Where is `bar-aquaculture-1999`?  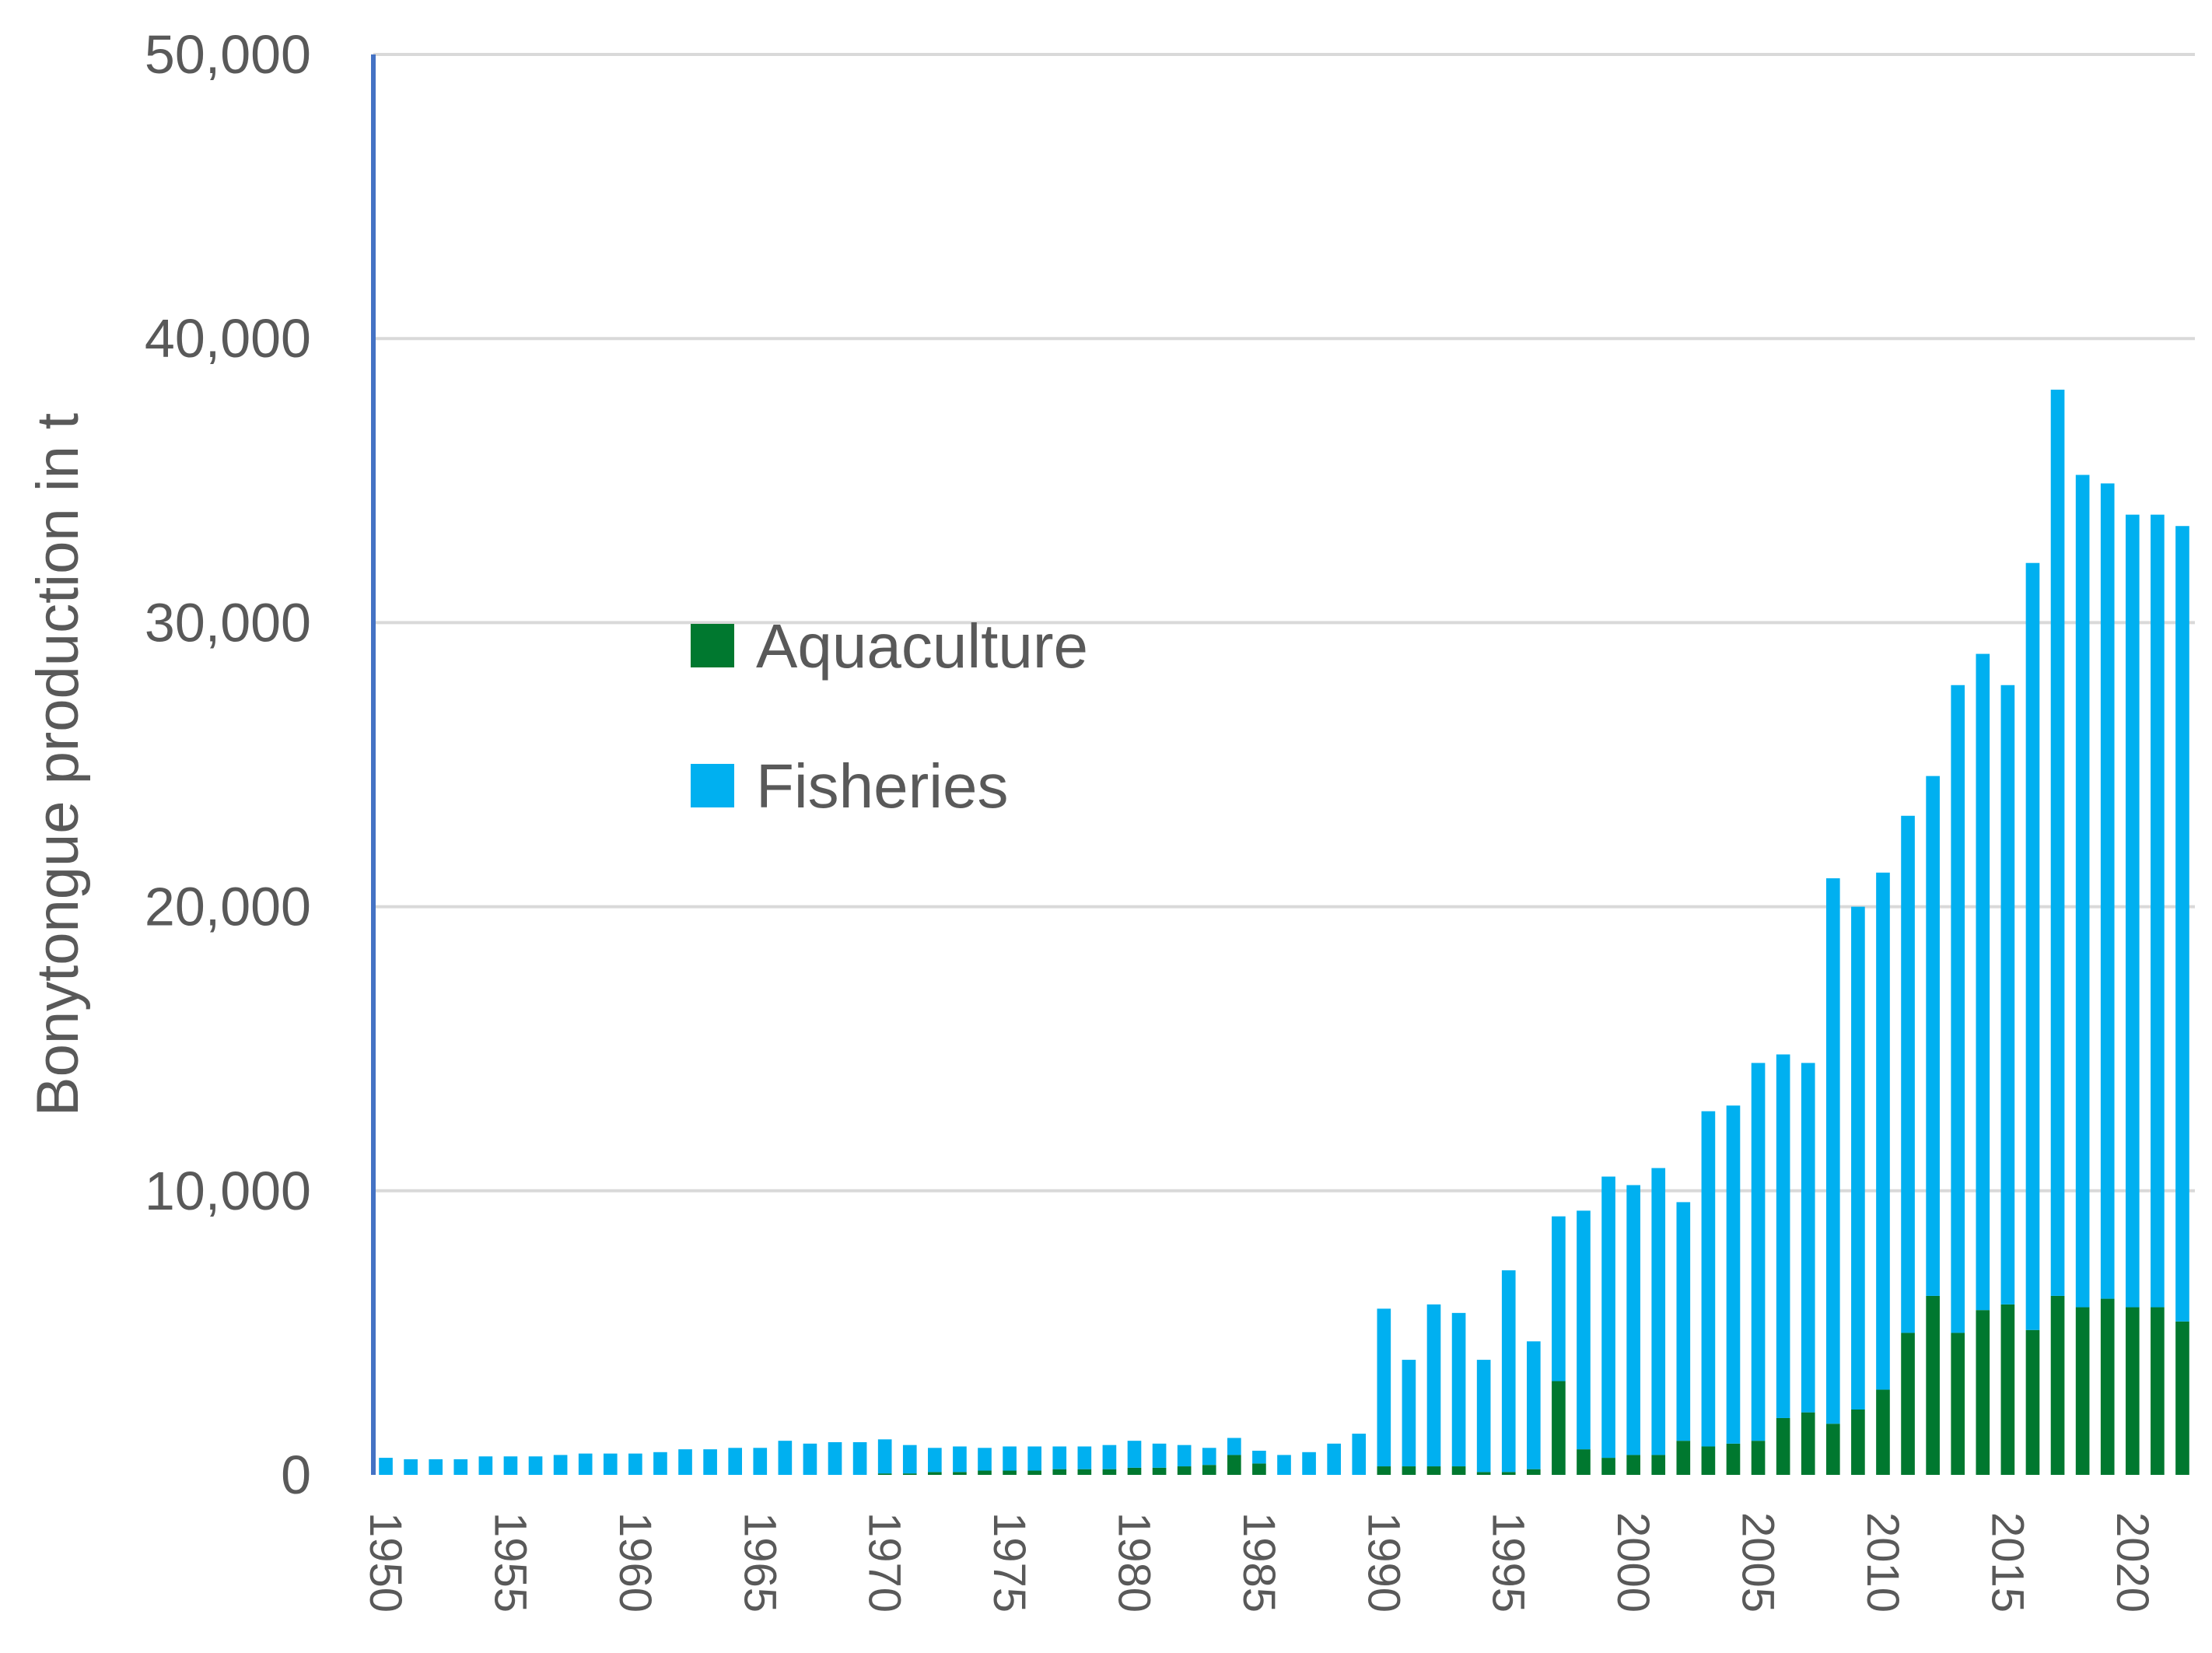
bar-aquaculture-1999 is located at coordinates (1608, 1466).